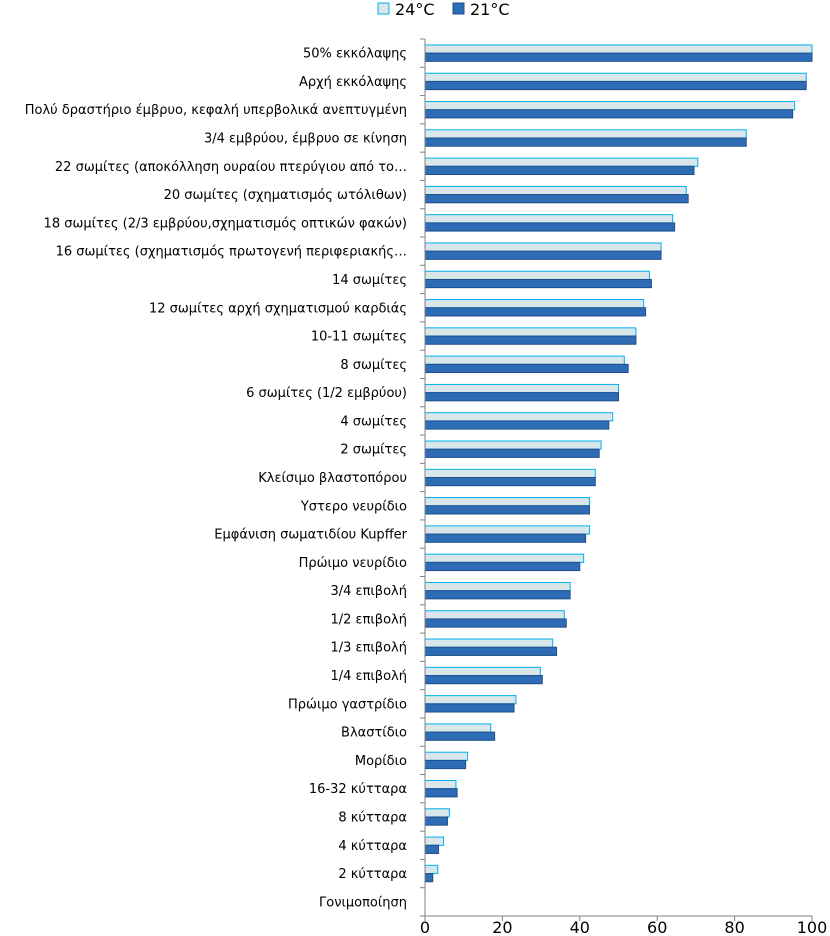 The width and height of the screenshot is (830, 936). What do you see at coordinates (580, 927) in the screenshot?
I see `x-tick-label: 40` at bounding box center [580, 927].